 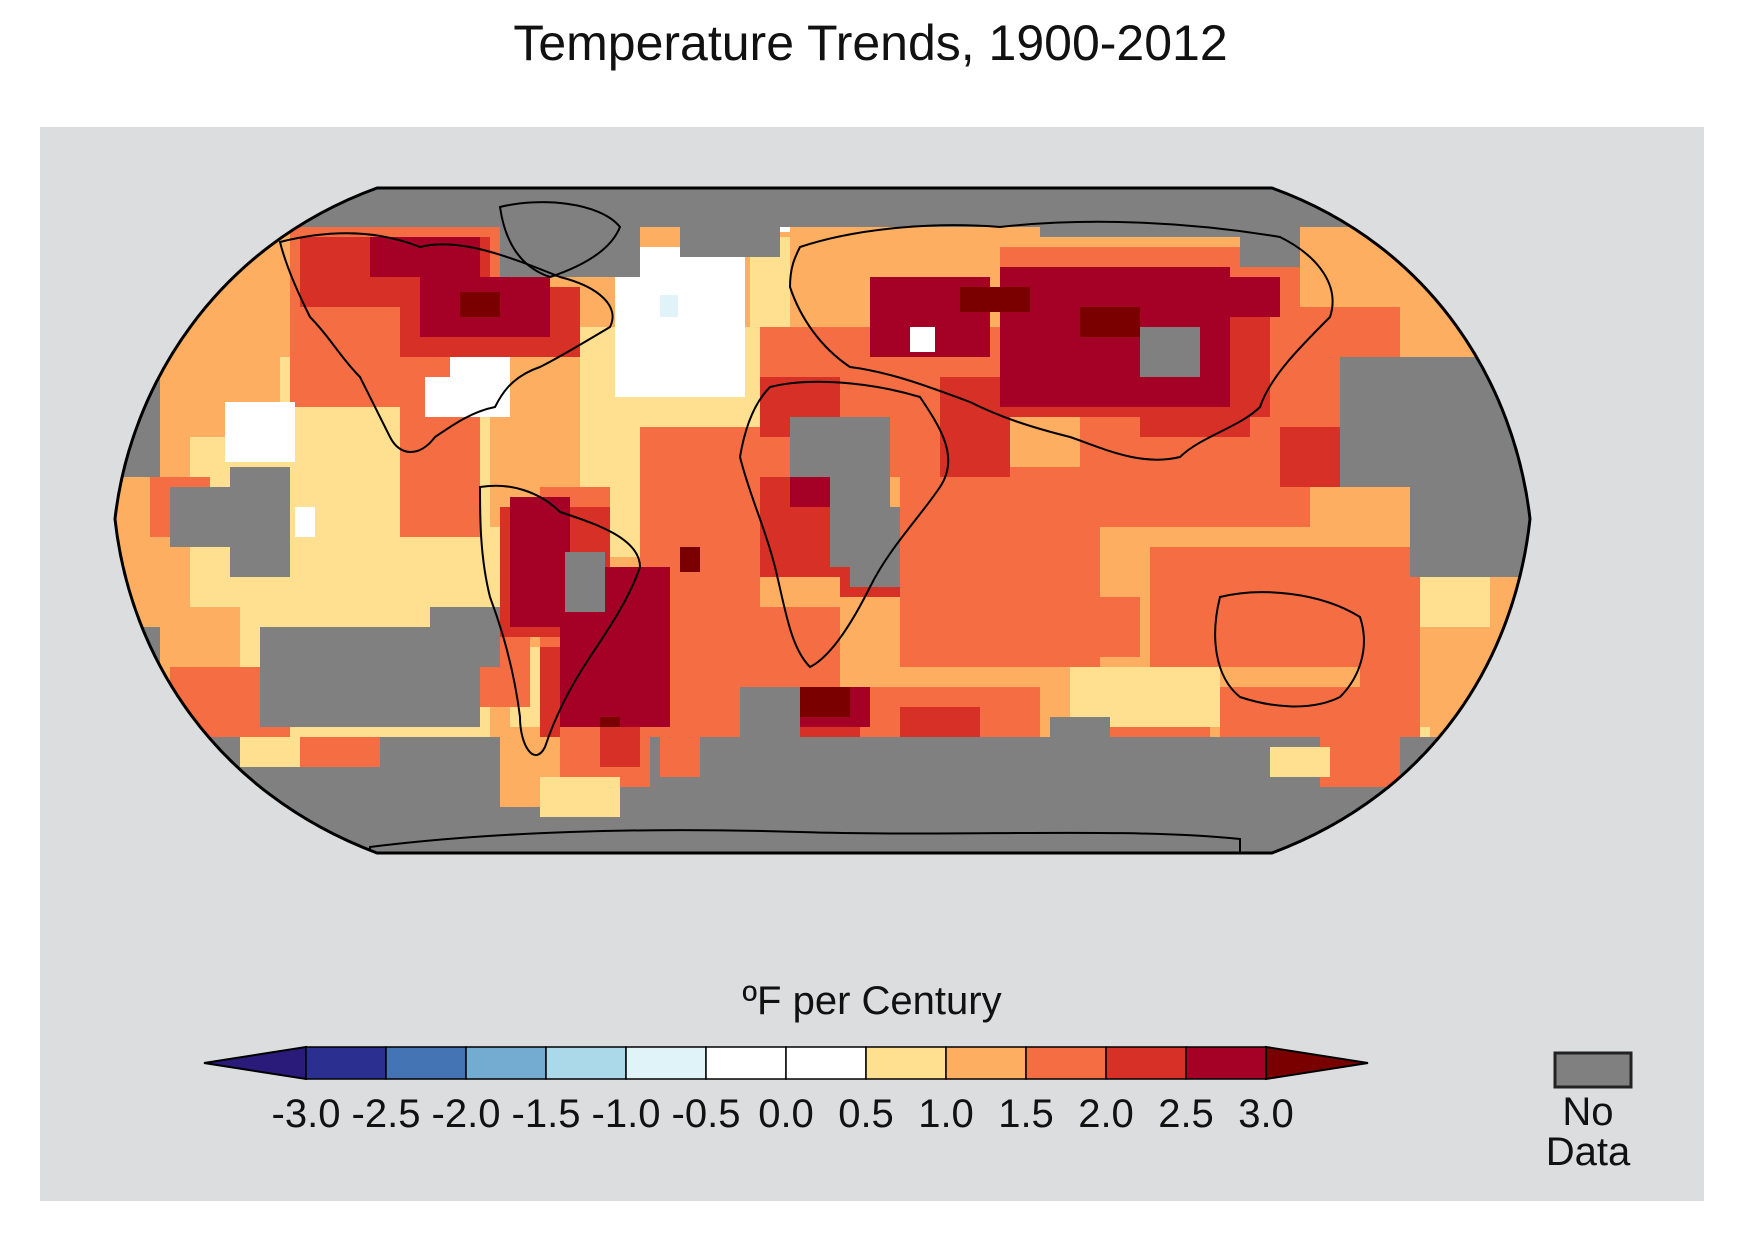 What do you see at coordinates (386, 1114) in the screenshot?
I see `legend-tick-label: -2.5` at bounding box center [386, 1114].